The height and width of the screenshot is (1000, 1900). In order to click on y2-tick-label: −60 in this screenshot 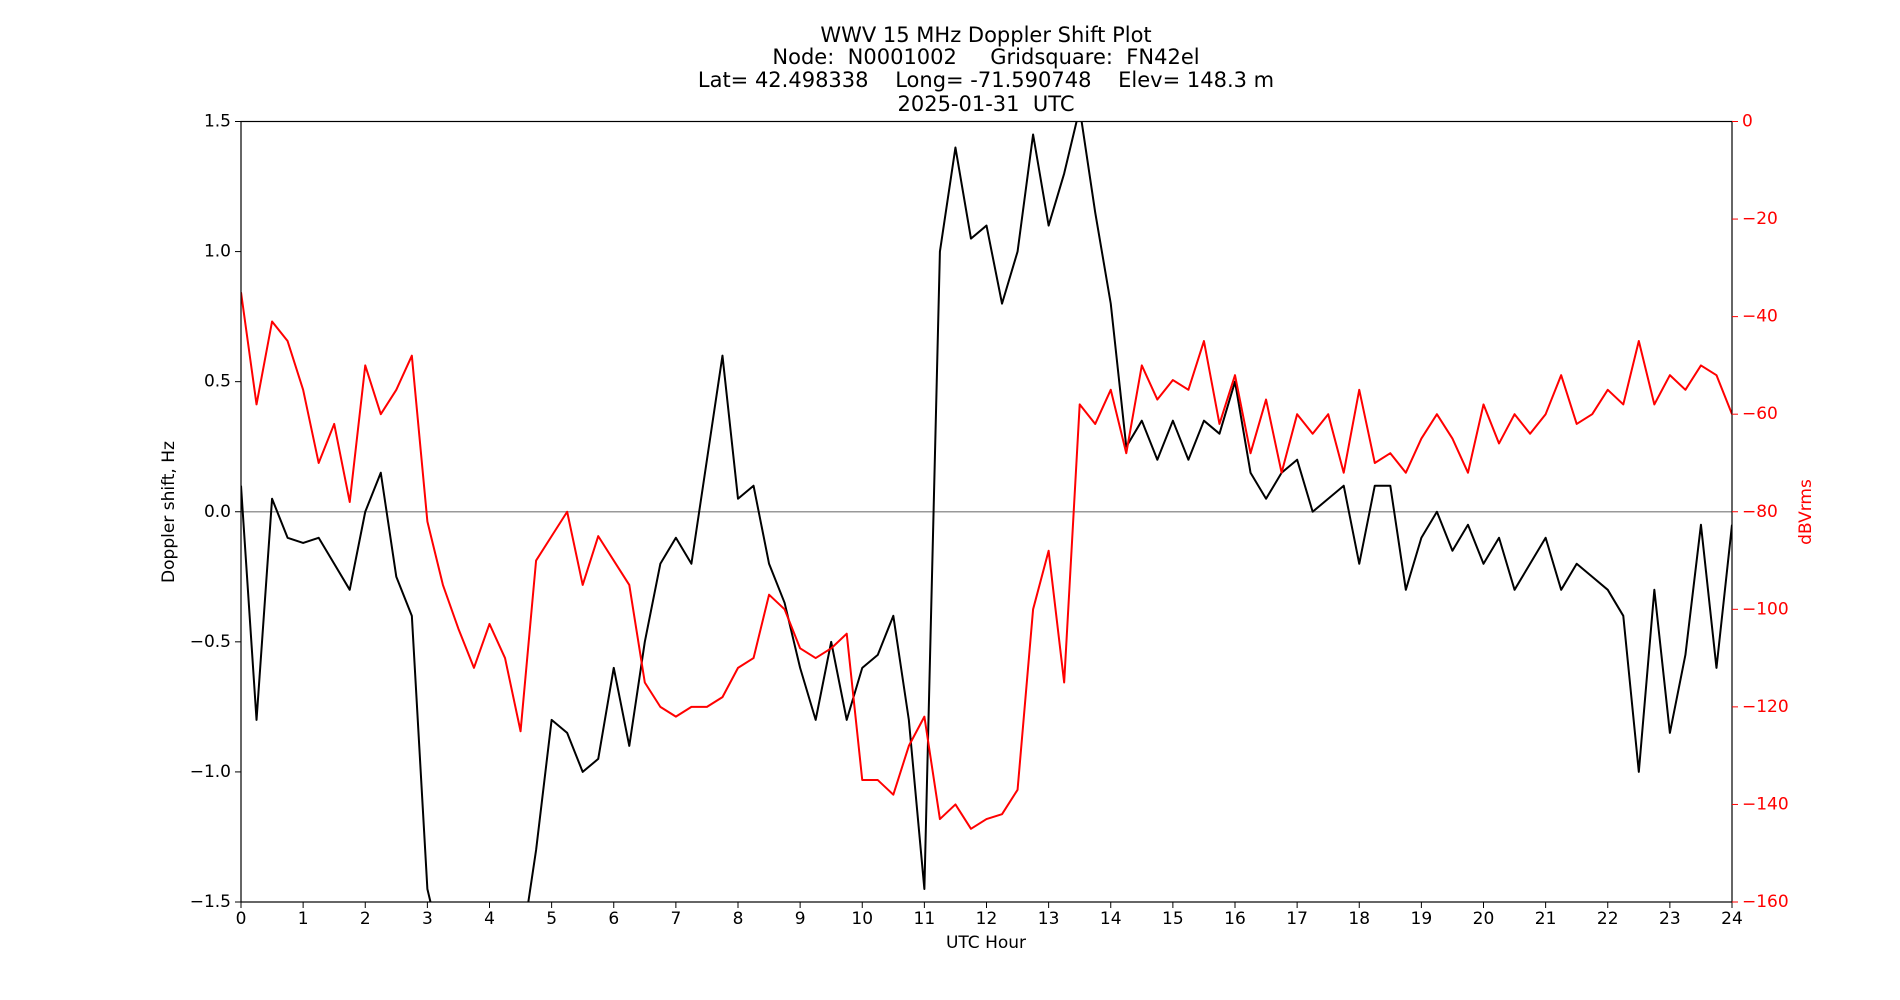, I will do `click(1760, 414)`.